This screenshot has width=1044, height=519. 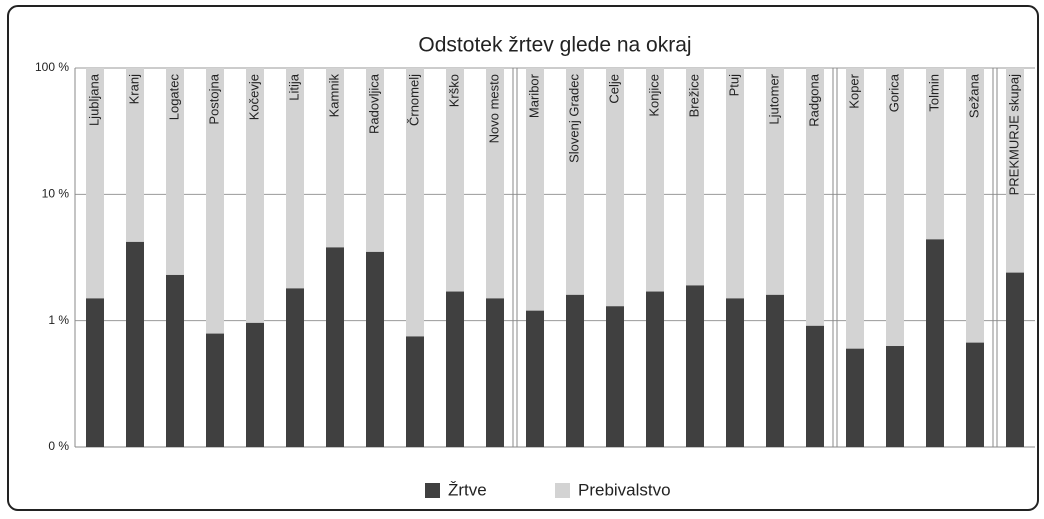 What do you see at coordinates (93, 99) in the screenshot?
I see `category-label: Ljubljana` at bounding box center [93, 99].